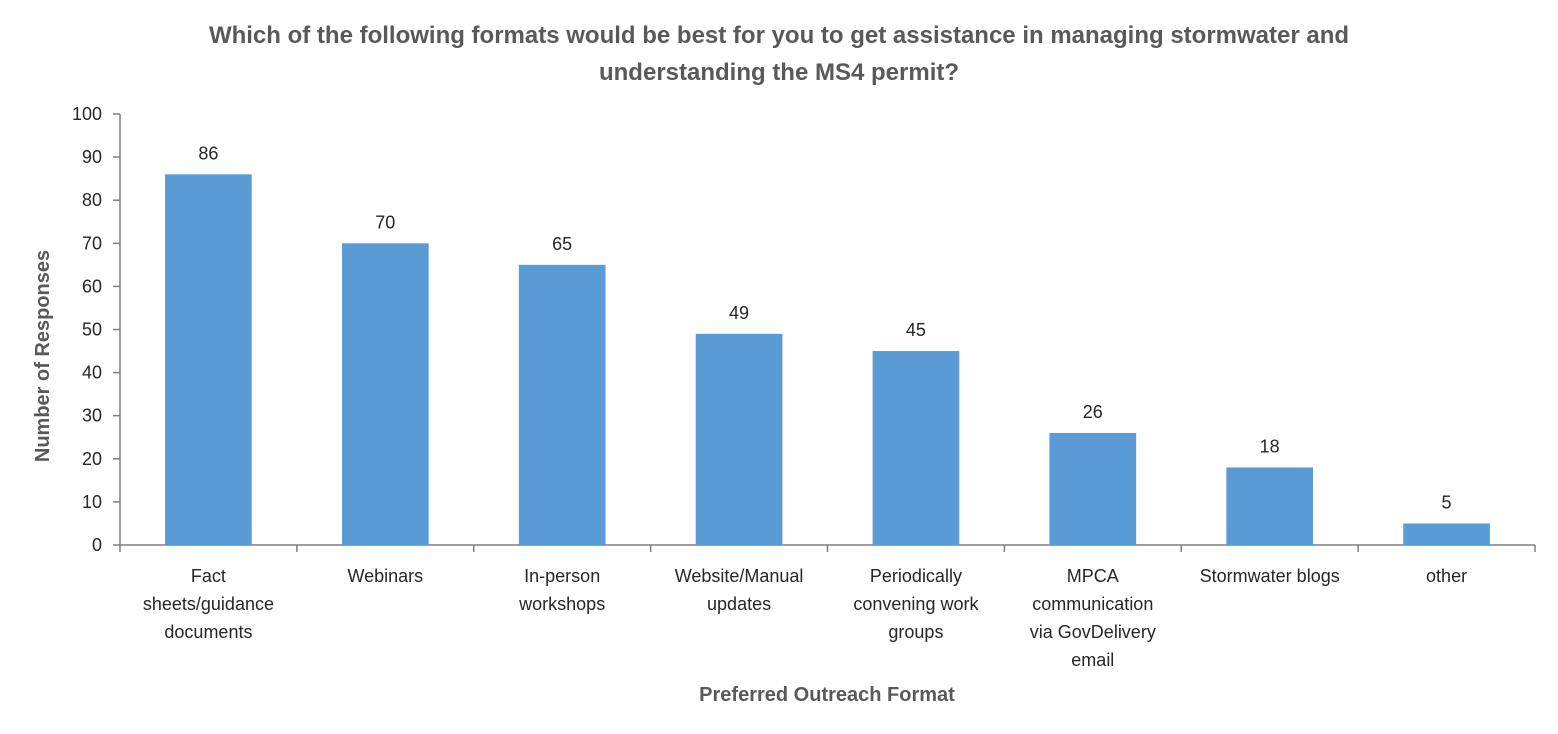 Image resolution: width=1558 pixels, height=734 pixels. What do you see at coordinates (562, 244) in the screenshot?
I see `bar-value-label: 65` at bounding box center [562, 244].